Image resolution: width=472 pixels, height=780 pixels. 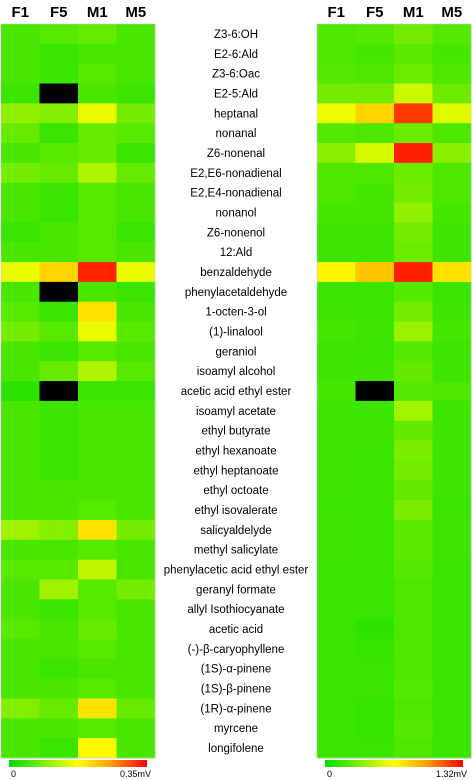 What do you see at coordinates (235, 174) in the screenshot?
I see `row-label: E2,E6-nonadienal` at bounding box center [235, 174].